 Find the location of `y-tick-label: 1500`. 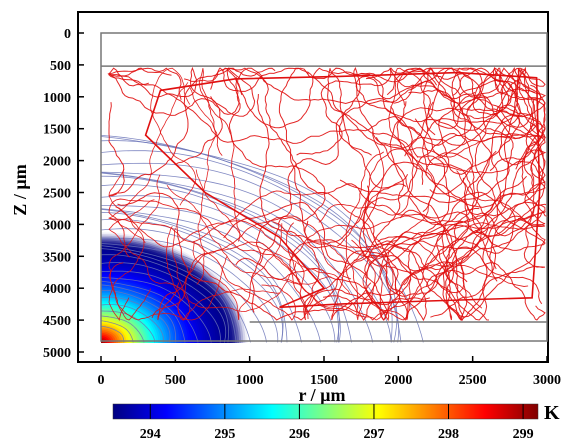

y-tick-label: 1500 is located at coordinates (57, 130).